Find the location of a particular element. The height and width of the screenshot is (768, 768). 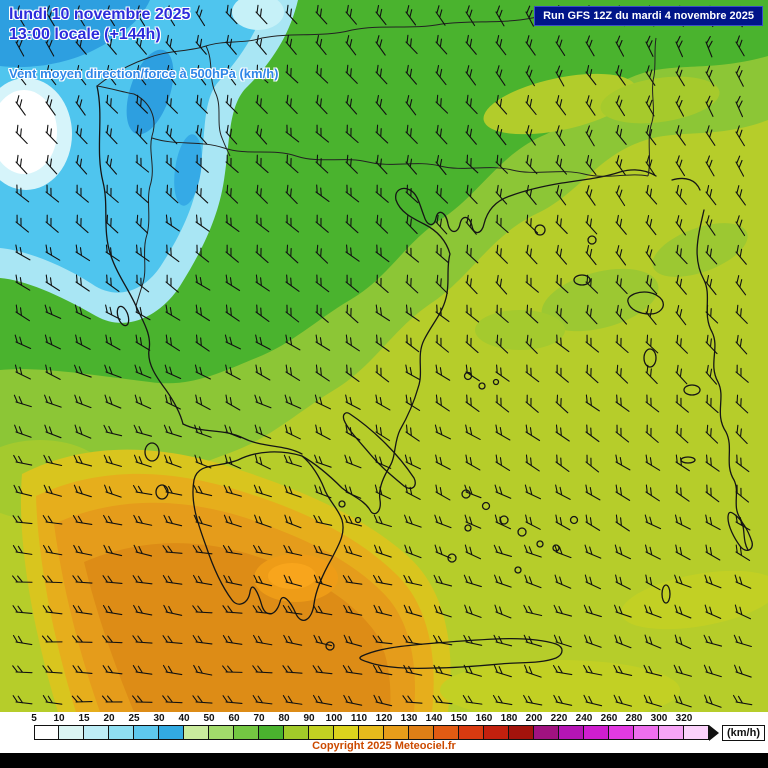

calm-core-white is located at coordinates (28, 132).